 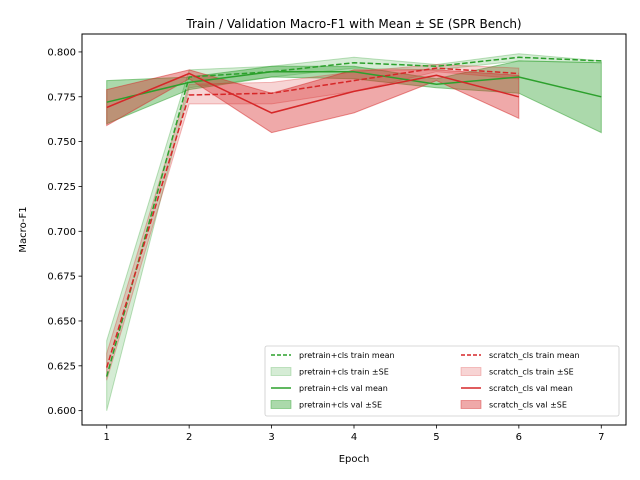 I want to click on legend-label-scratch-cls-val-mean: scratch_cls val mean, so click(x=531, y=388).